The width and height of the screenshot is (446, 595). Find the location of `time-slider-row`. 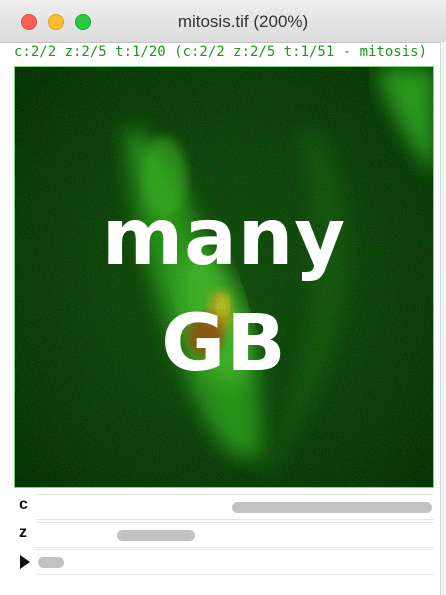

time-slider-row is located at coordinates (225, 562).